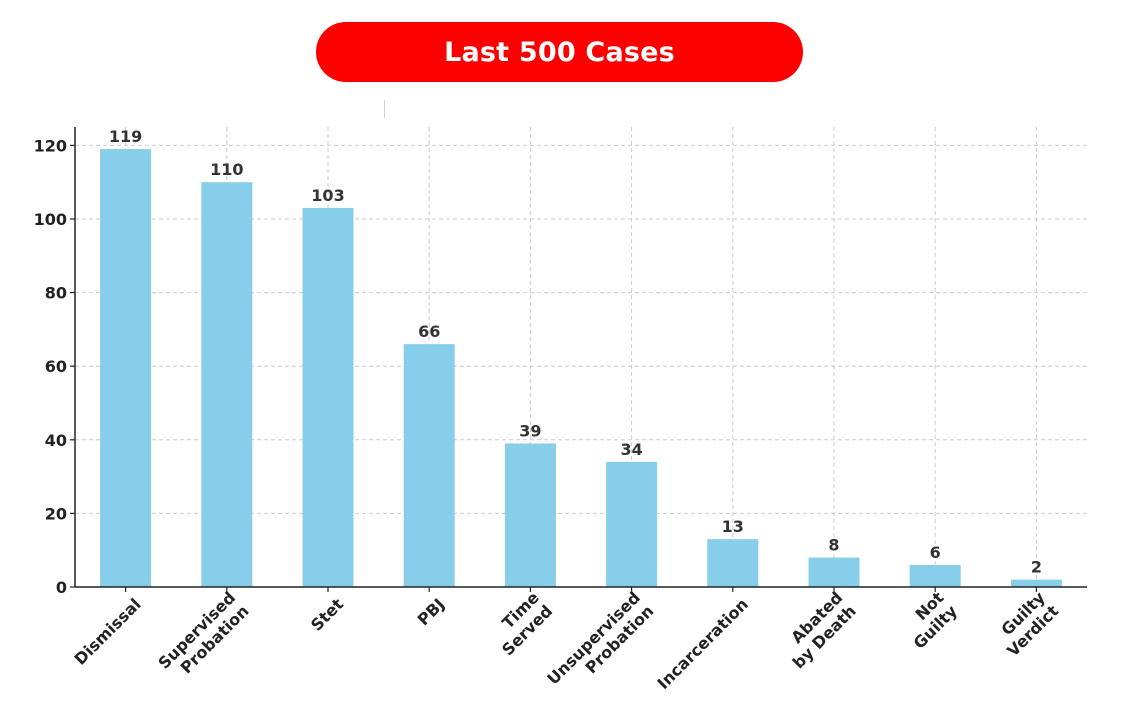 The width and height of the screenshot is (1134, 722). Describe the element at coordinates (327, 195) in the screenshot. I see `bar-value-label: 103` at that location.